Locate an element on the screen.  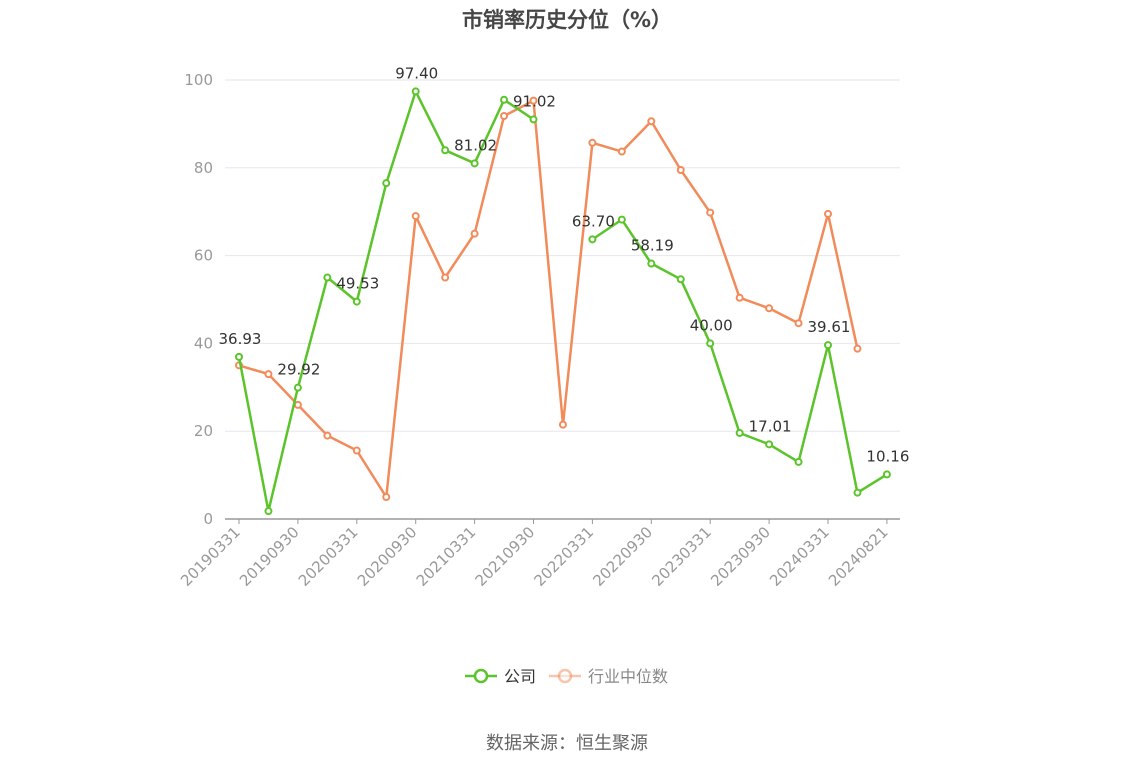
legend: 公司 行业中位数 is located at coordinates (566, 676).